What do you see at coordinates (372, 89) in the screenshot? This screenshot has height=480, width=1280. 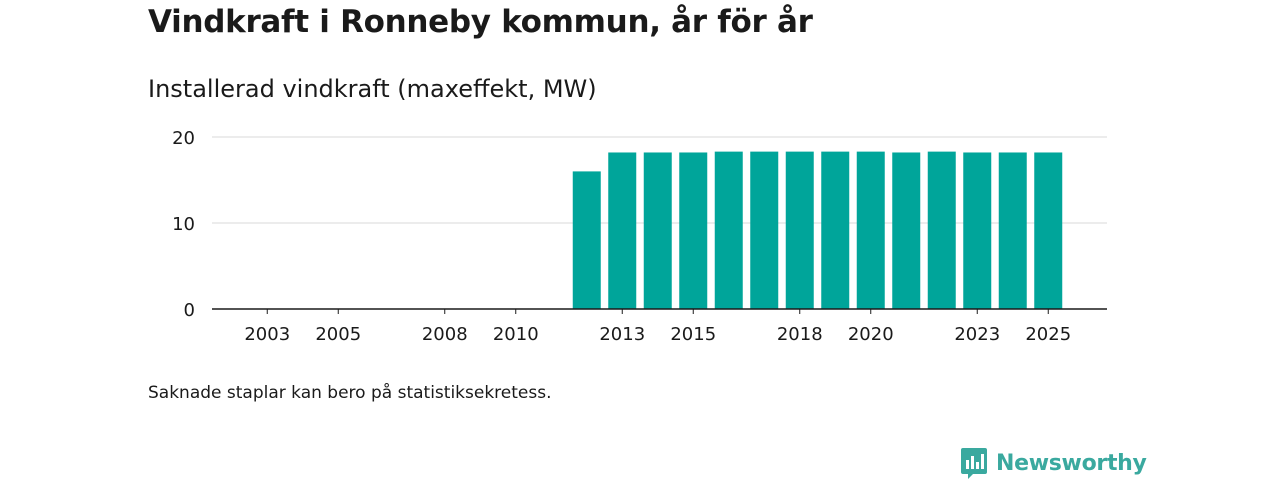 I see `chart-subtitle: Installerad vindkraft (maxeffekt, MW)` at bounding box center [372, 89].